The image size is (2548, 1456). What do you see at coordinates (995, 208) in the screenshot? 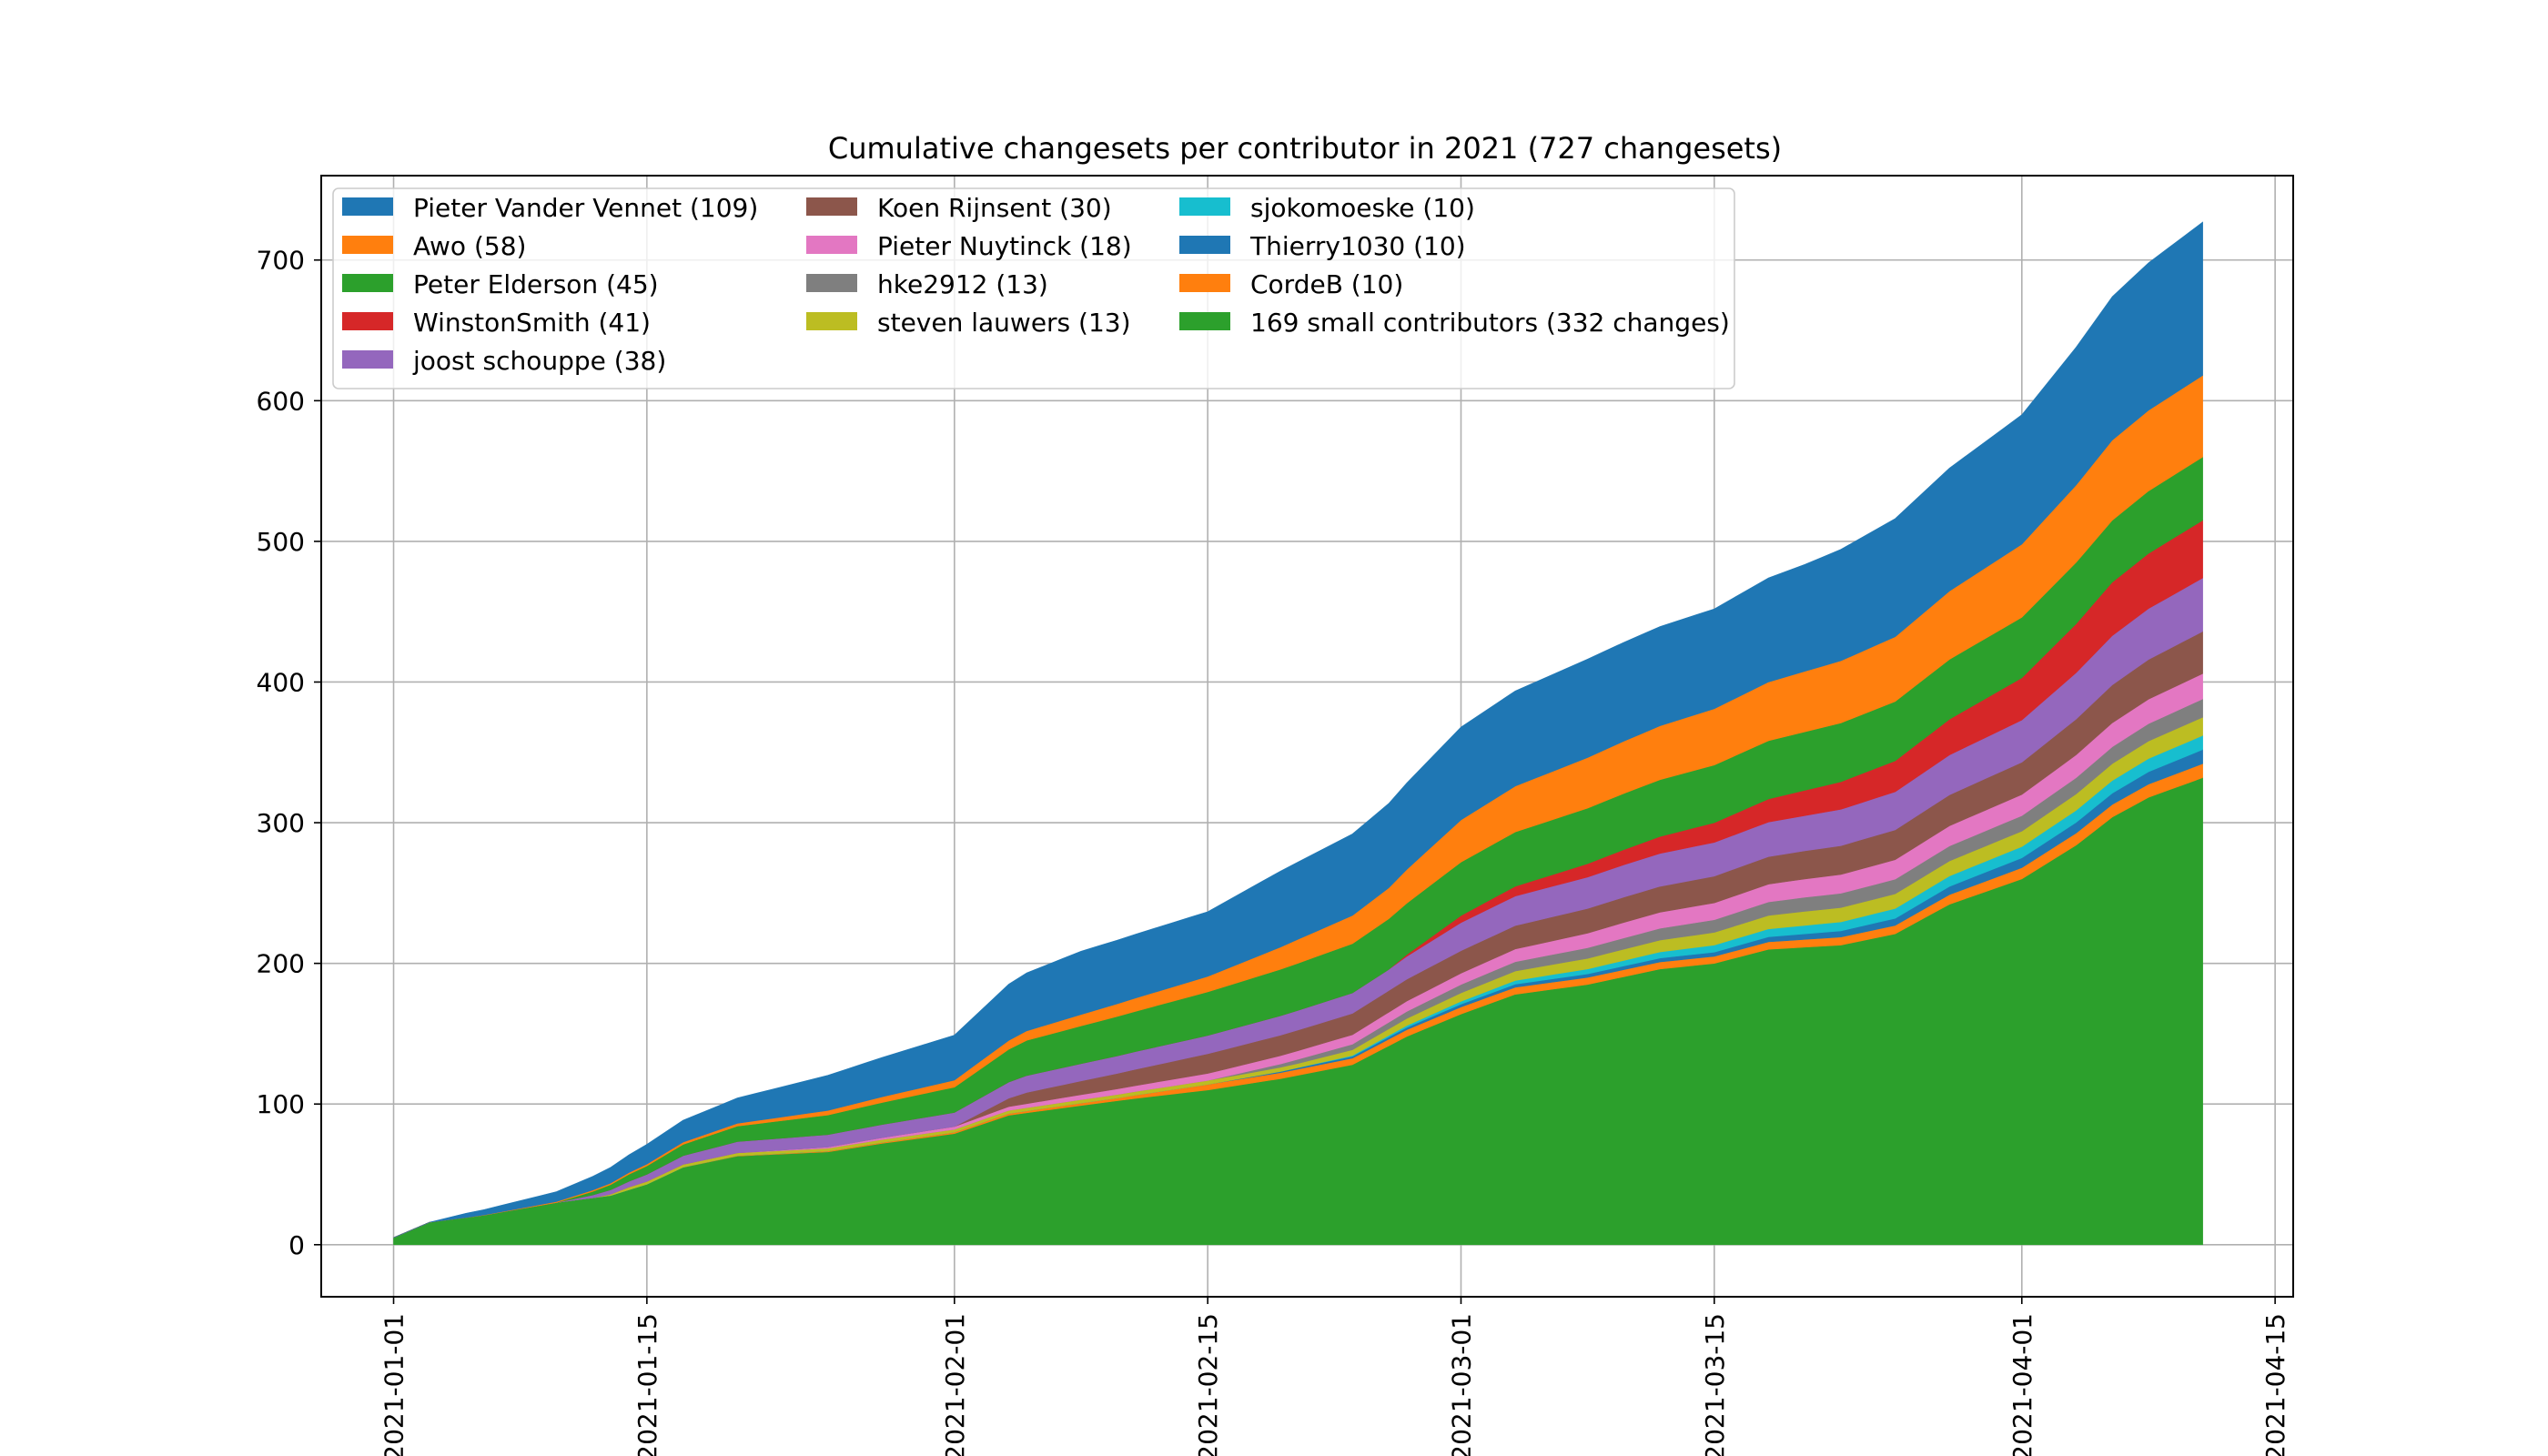
I see `legend-label: Koen Rijnsent (30)` at bounding box center [995, 208].